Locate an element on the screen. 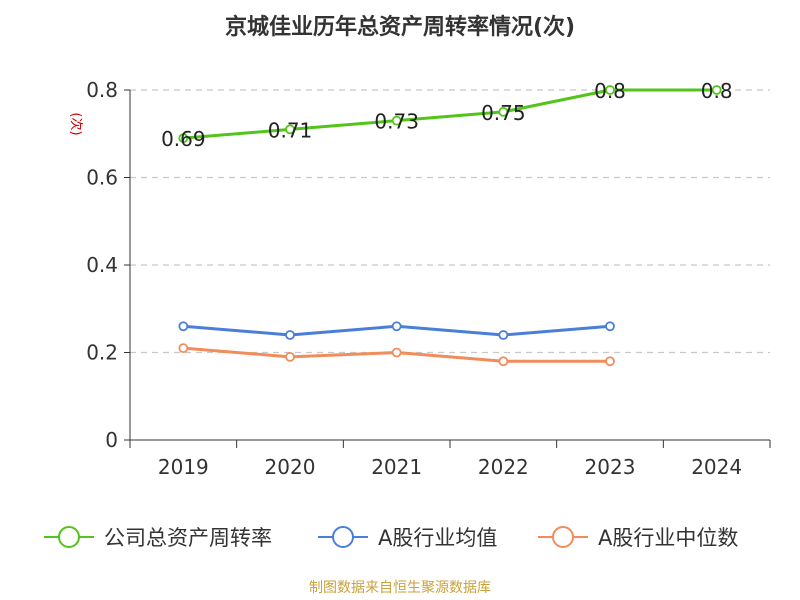 The height and width of the screenshot is (600, 800). x-tick-label: 2020 is located at coordinates (290, 467).